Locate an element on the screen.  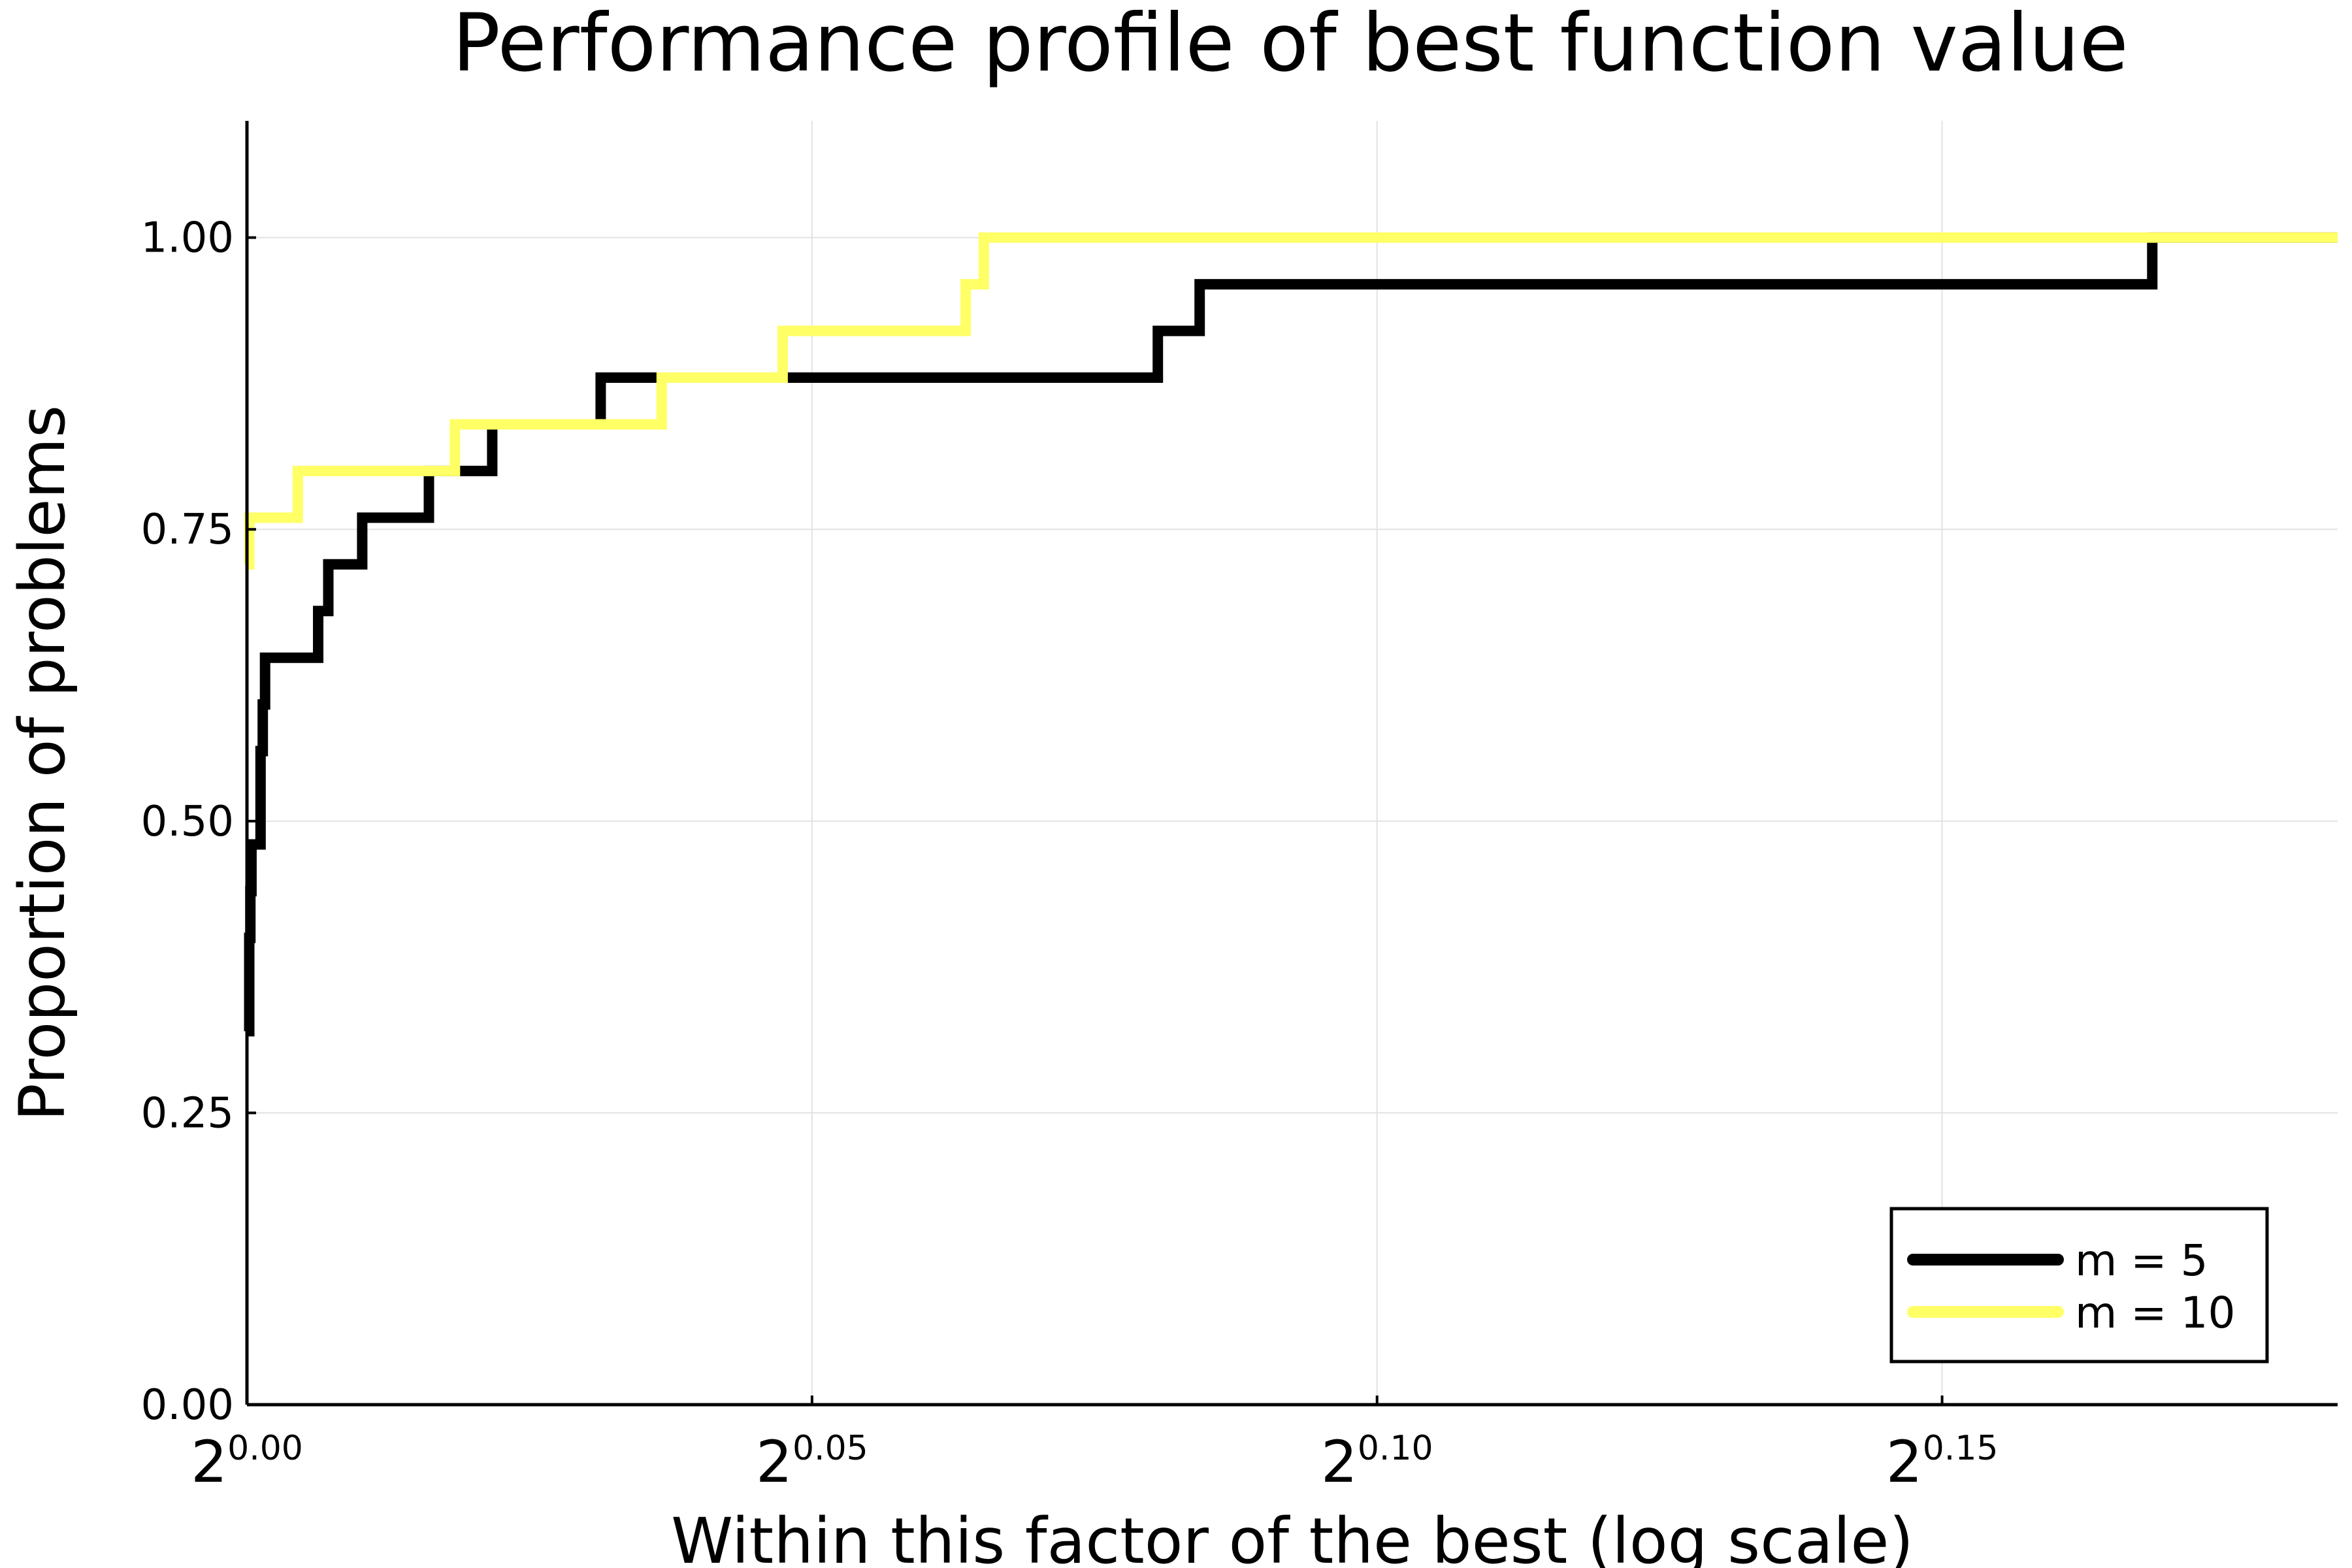
x-tick-label: 20.00 is located at coordinates (247, 1461).